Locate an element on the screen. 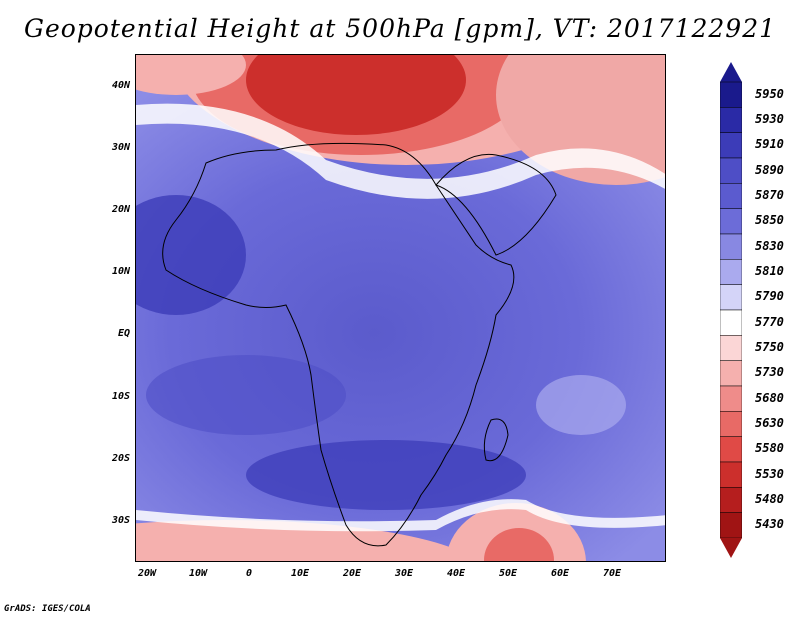 The width and height of the screenshot is (800, 618). high-southern-africa is located at coordinates (386, 475).